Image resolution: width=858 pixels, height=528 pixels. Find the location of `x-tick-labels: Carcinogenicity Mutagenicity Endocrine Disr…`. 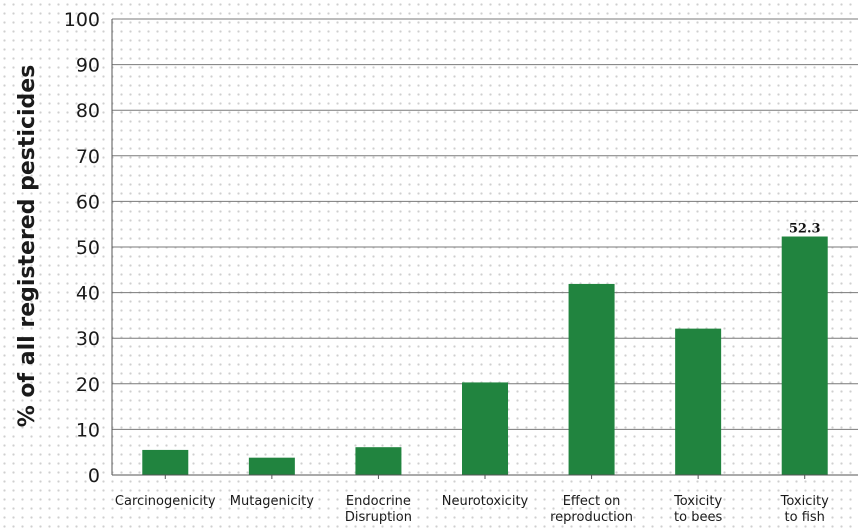

x-tick-labels: Carcinogenicity Mutagenicity Endocrine Disr… is located at coordinates (472, 500).